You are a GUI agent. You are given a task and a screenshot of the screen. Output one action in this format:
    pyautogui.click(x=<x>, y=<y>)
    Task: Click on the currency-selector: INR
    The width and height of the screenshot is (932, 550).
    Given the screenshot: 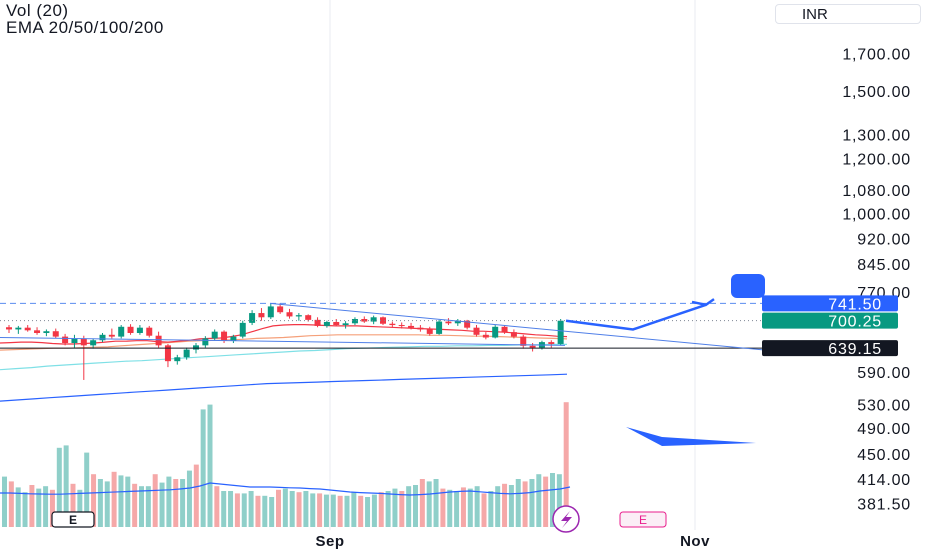 What is the action you would take?
    pyautogui.click(x=848, y=14)
    